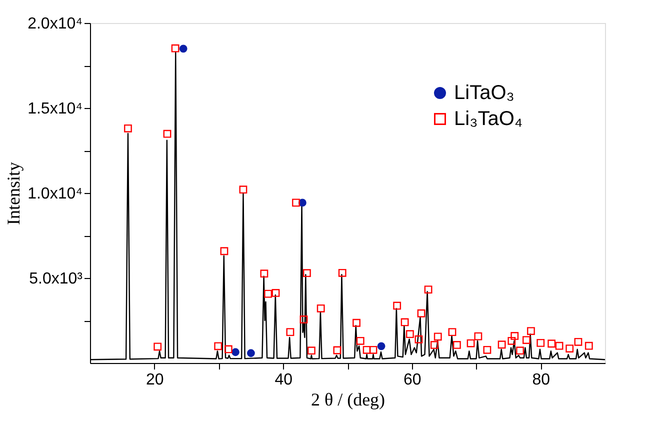 This screenshot has width=650, height=421. What do you see at coordinates (541, 380) in the screenshot?
I see `x-tick-label: 80` at bounding box center [541, 380].